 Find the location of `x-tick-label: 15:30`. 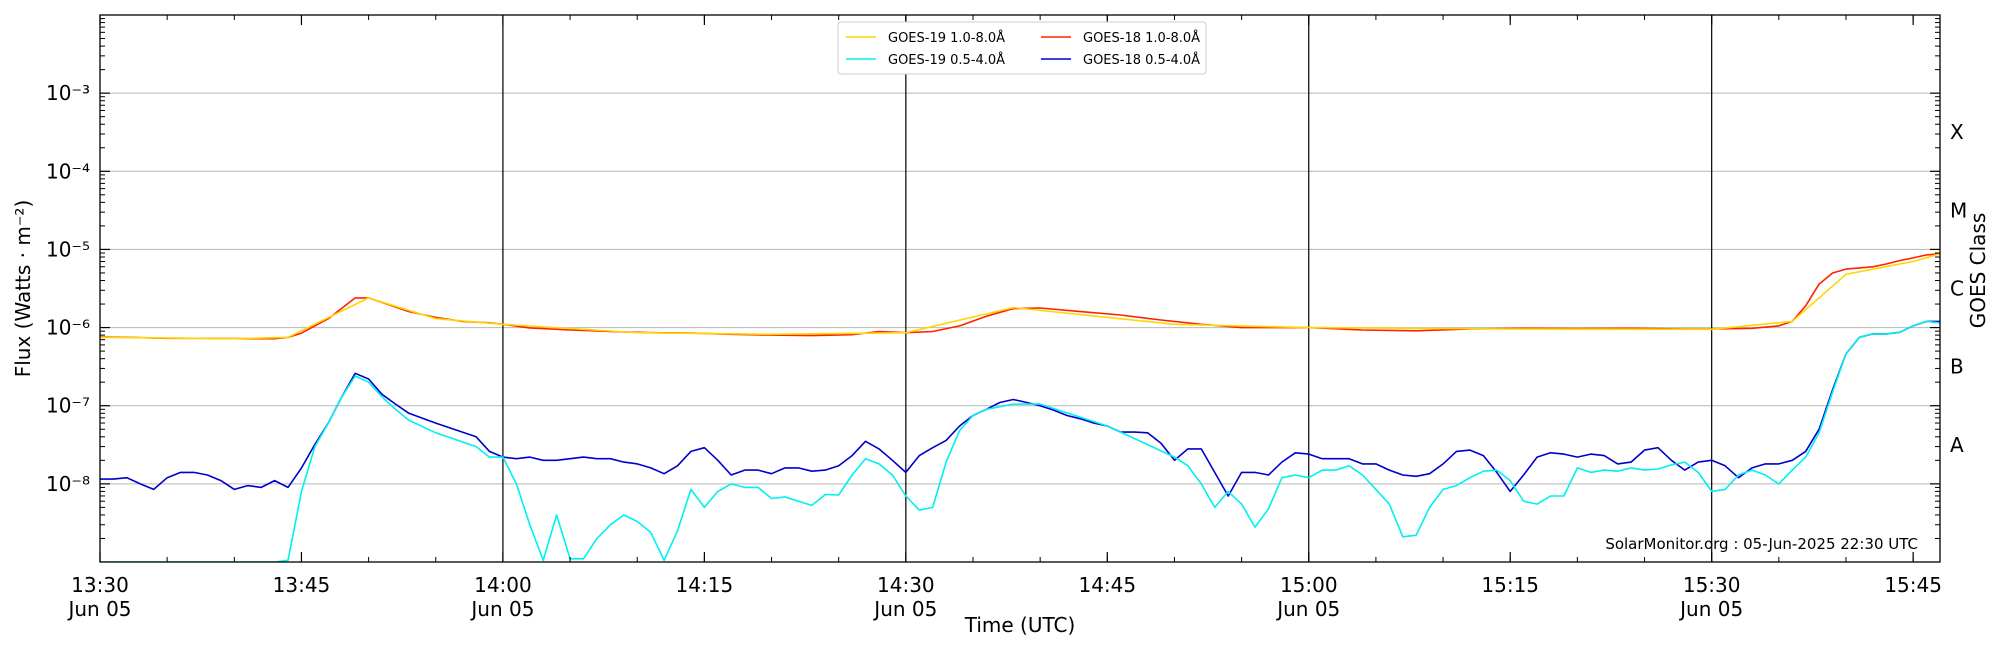

x-tick-label: 15:30 is located at coordinates (1712, 585).